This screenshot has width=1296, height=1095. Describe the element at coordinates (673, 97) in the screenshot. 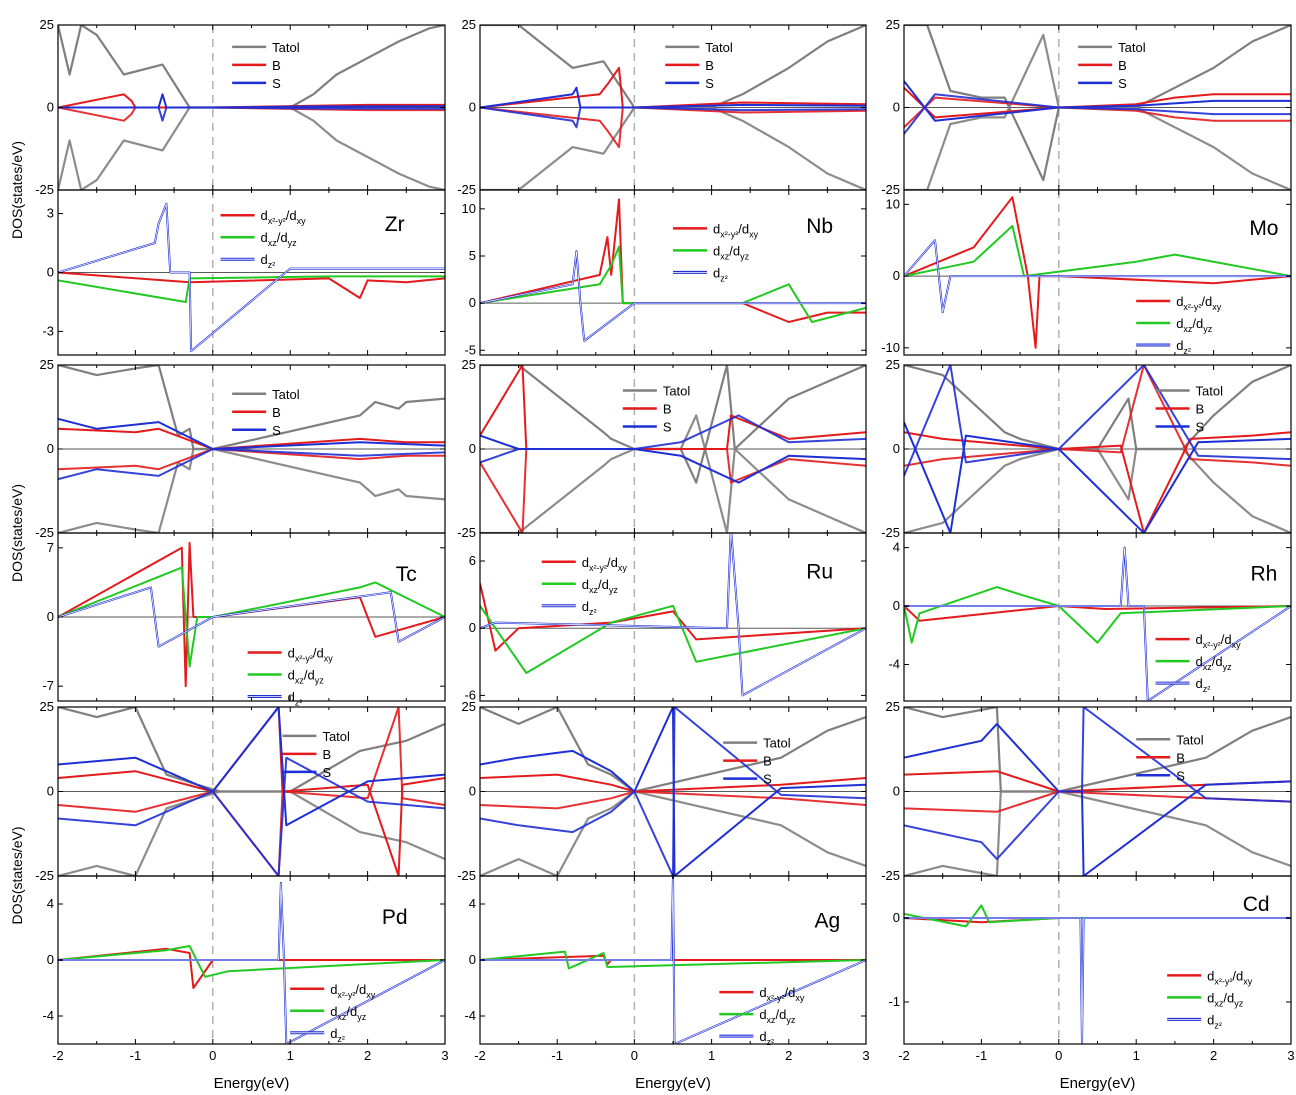

I see `series-line-S` at that location.